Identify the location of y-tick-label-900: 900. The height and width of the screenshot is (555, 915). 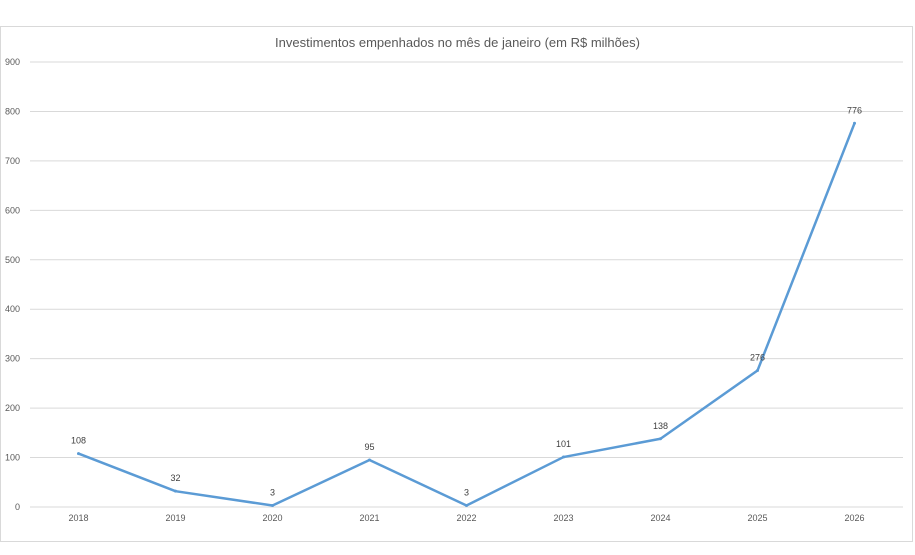
(12, 62).